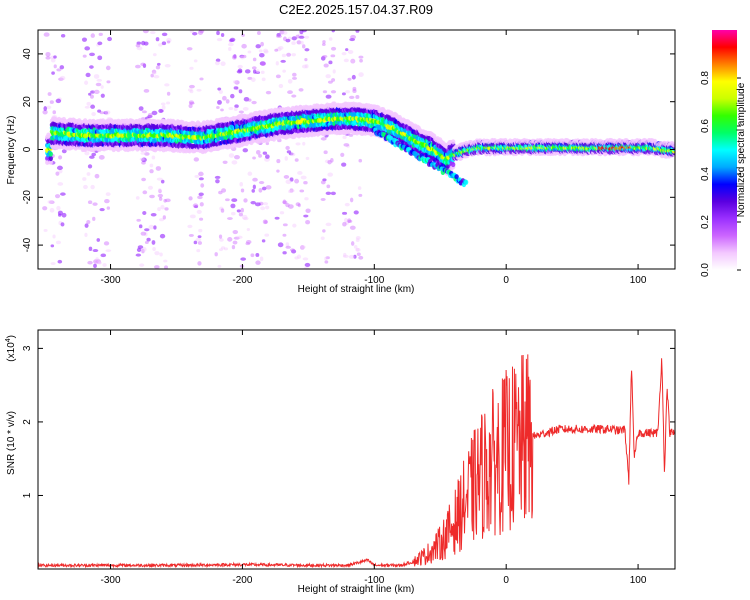  What do you see at coordinates (11, 150) in the screenshot?
I see `spectrogram-y-axis-label: Frequency (Hz)` at bounding box center [11, 150].